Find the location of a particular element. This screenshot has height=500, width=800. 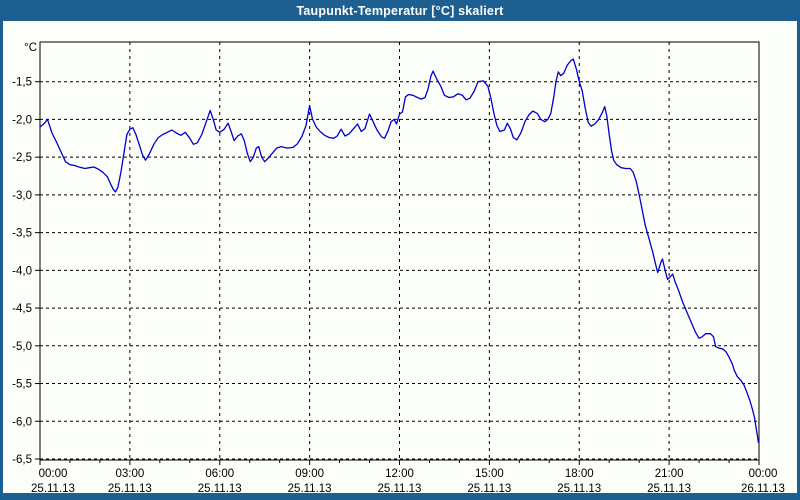

x-tick-time-label: 09:00 is located at coordinates (309, 474).